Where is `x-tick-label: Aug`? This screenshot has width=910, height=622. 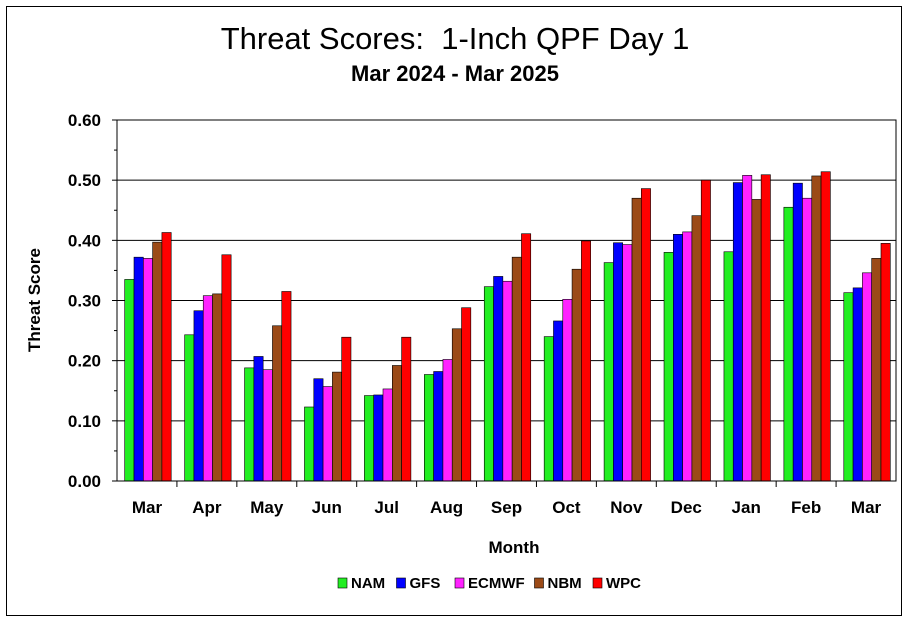 x-tick-label: Aug is located at coordinates (446, 507).